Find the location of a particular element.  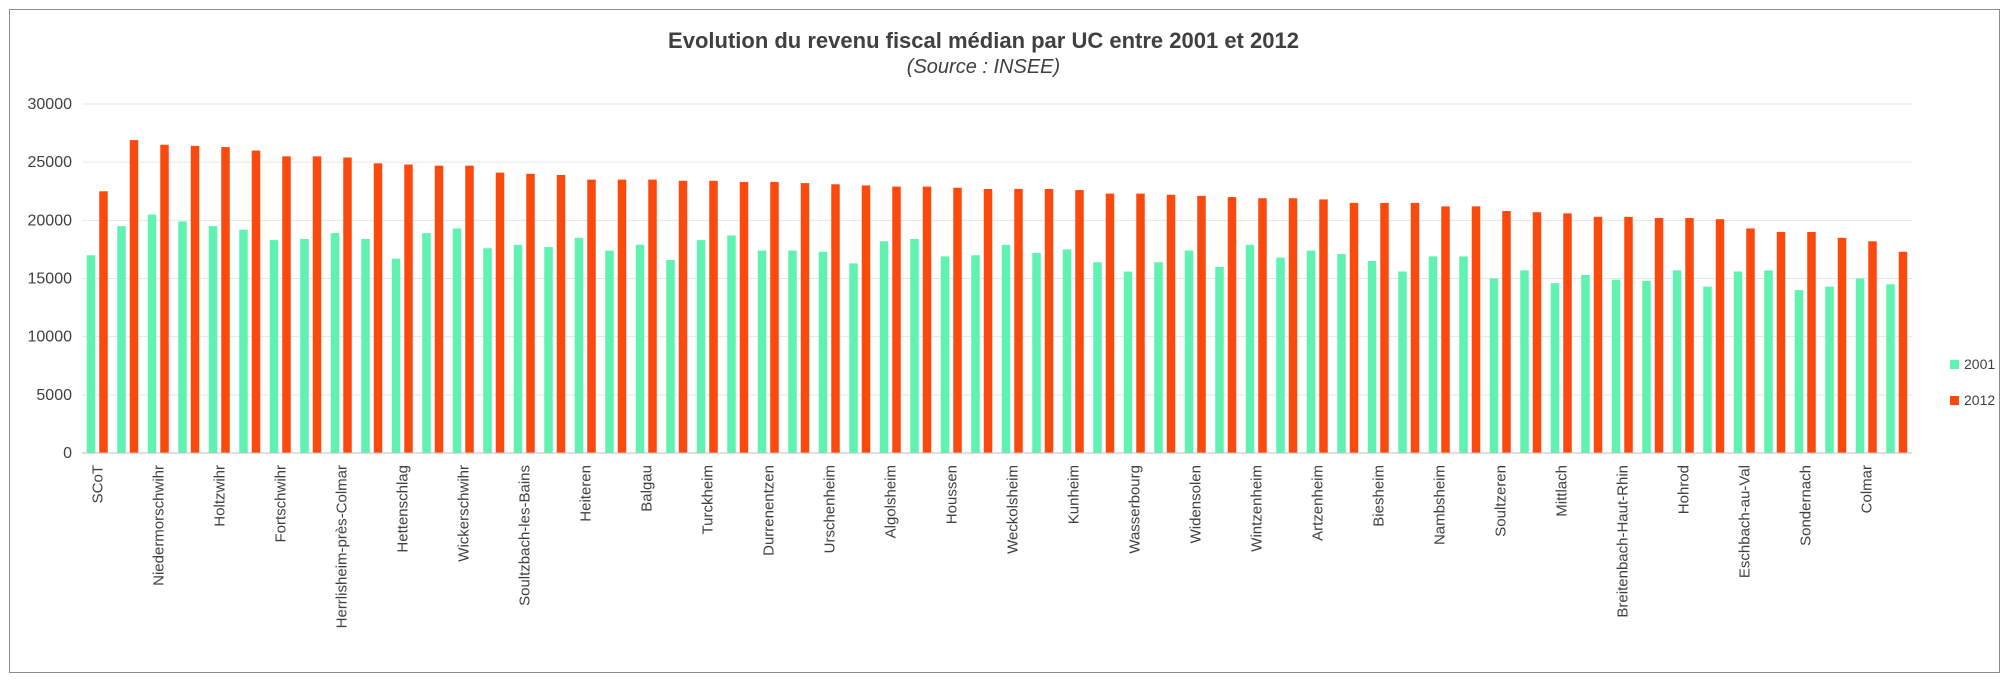

x-category-label: Wasserbourg is located at coordinates (1134, 509).